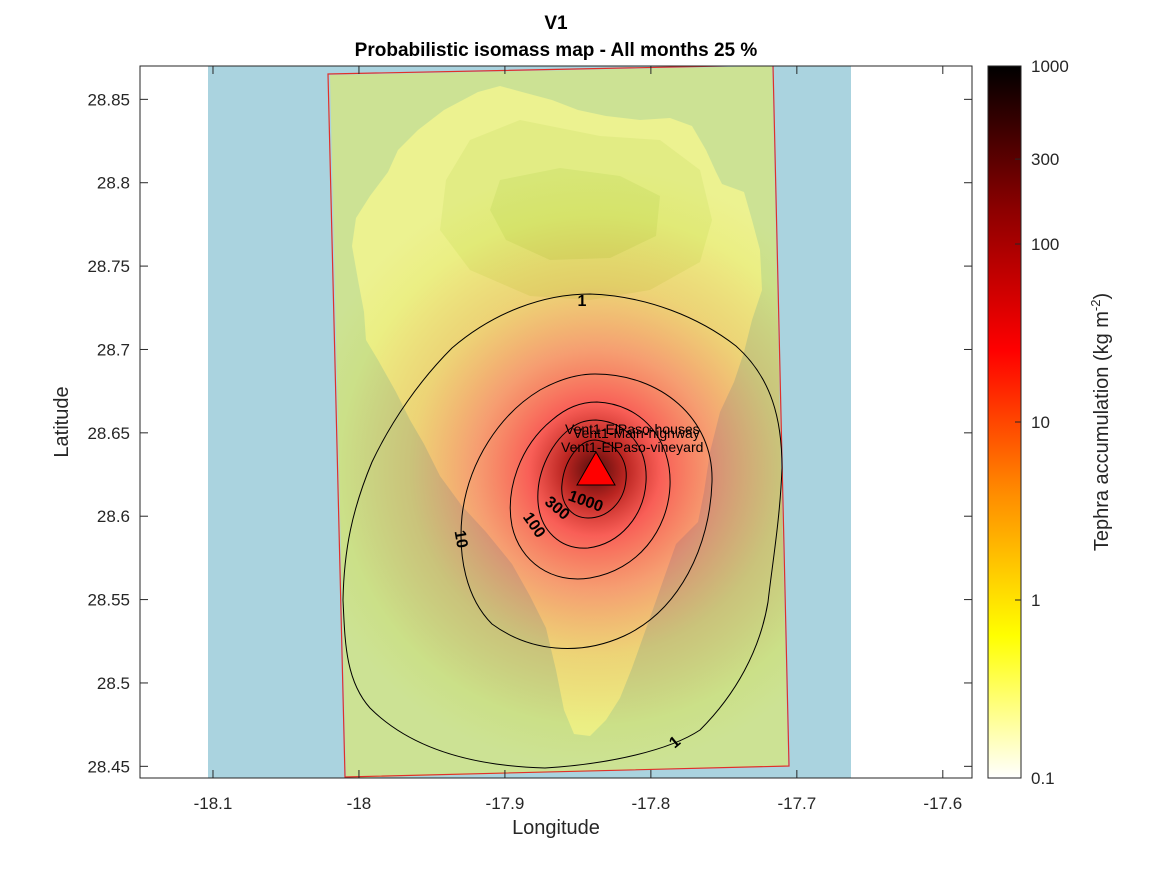 The height and width of the screenshot is (875, 1167). Describe the element at coordinates (1045, 244) in the screenshot. I see `colorbar-tick-label: 100` at that location.